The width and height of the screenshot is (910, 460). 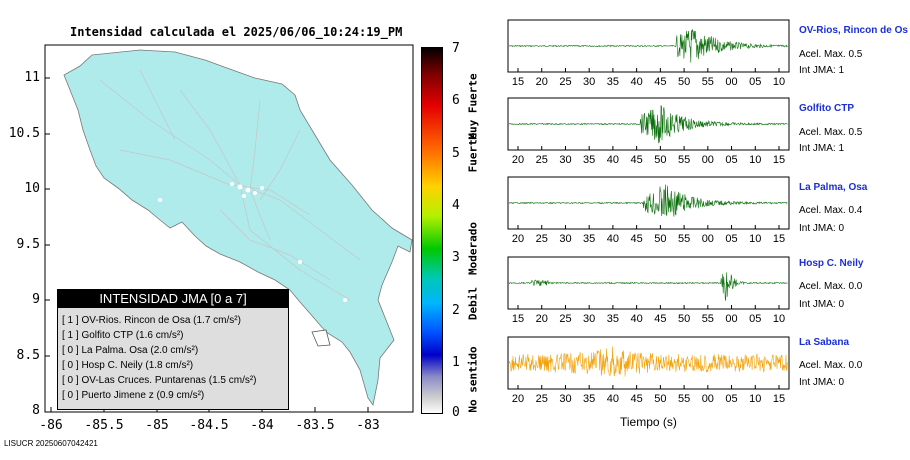 What do you see at coordinates (51, 425) in the screenshot?
I see `lon-tick-label: -86` at bounding box center [51, 425].